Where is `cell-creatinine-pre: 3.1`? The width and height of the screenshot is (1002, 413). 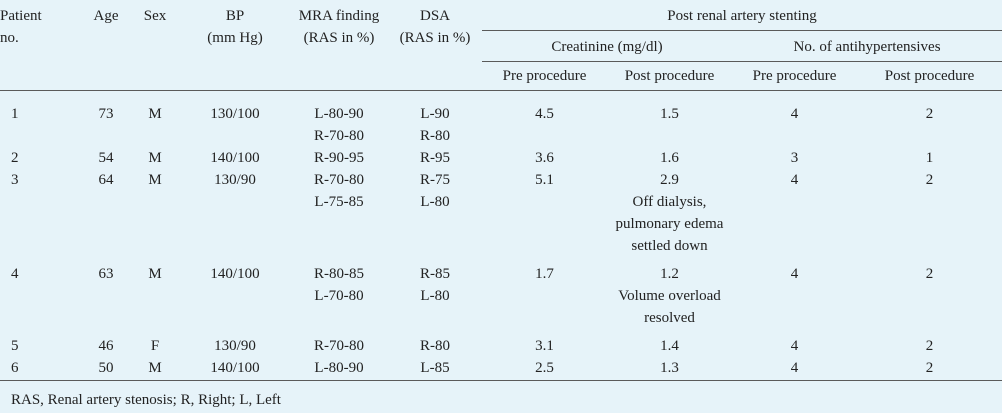
cell-creatinine-pre: 3.1 is located at coordinates (544, 346).